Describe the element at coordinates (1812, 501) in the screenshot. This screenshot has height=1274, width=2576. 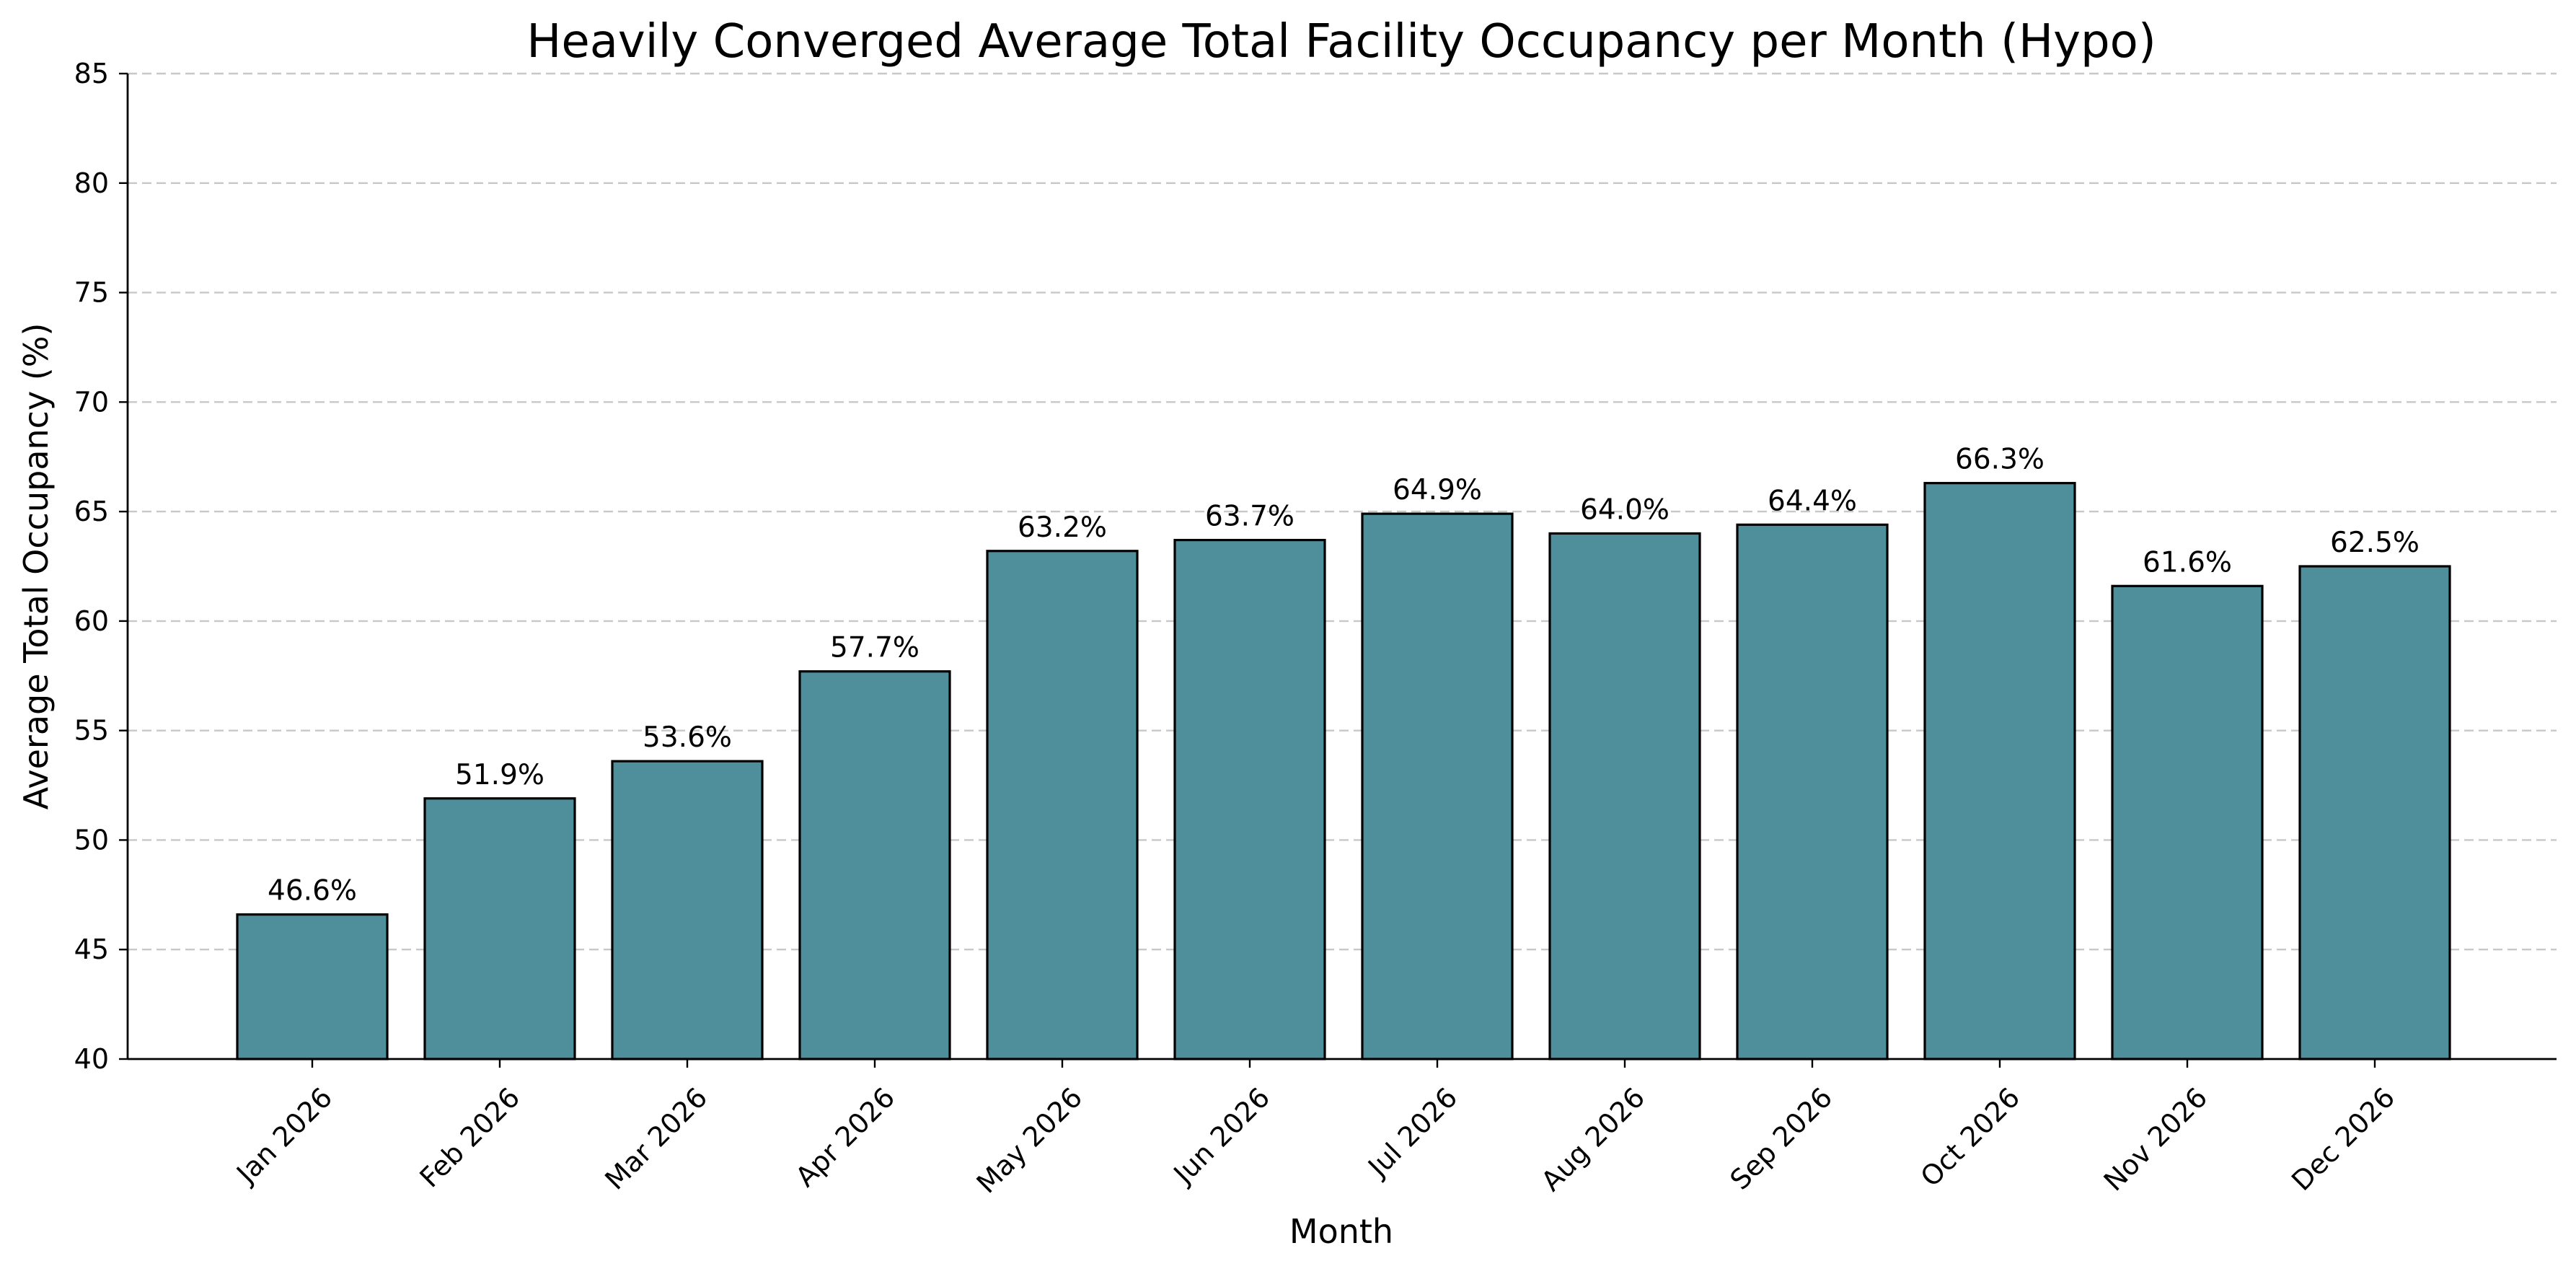
I see `data-label: 64.4%` at that location.